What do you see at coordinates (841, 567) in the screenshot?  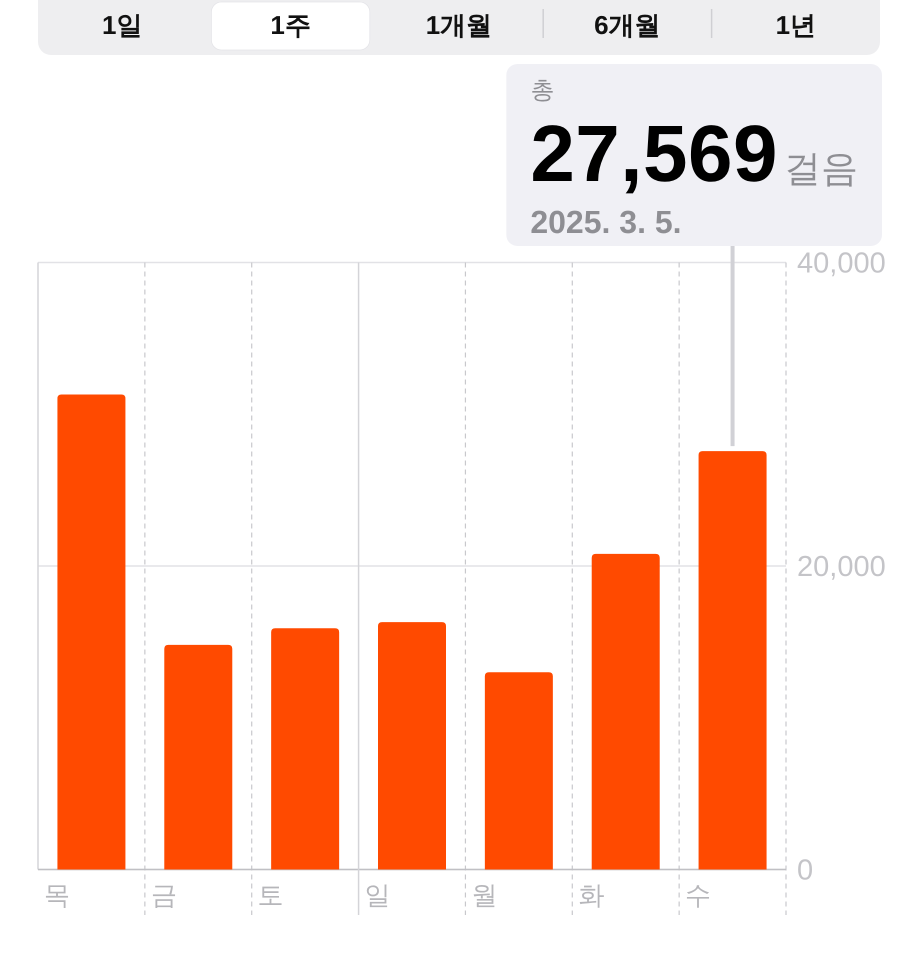 I see `y-tick-label: 20,000` at bounding box center [841, 567].